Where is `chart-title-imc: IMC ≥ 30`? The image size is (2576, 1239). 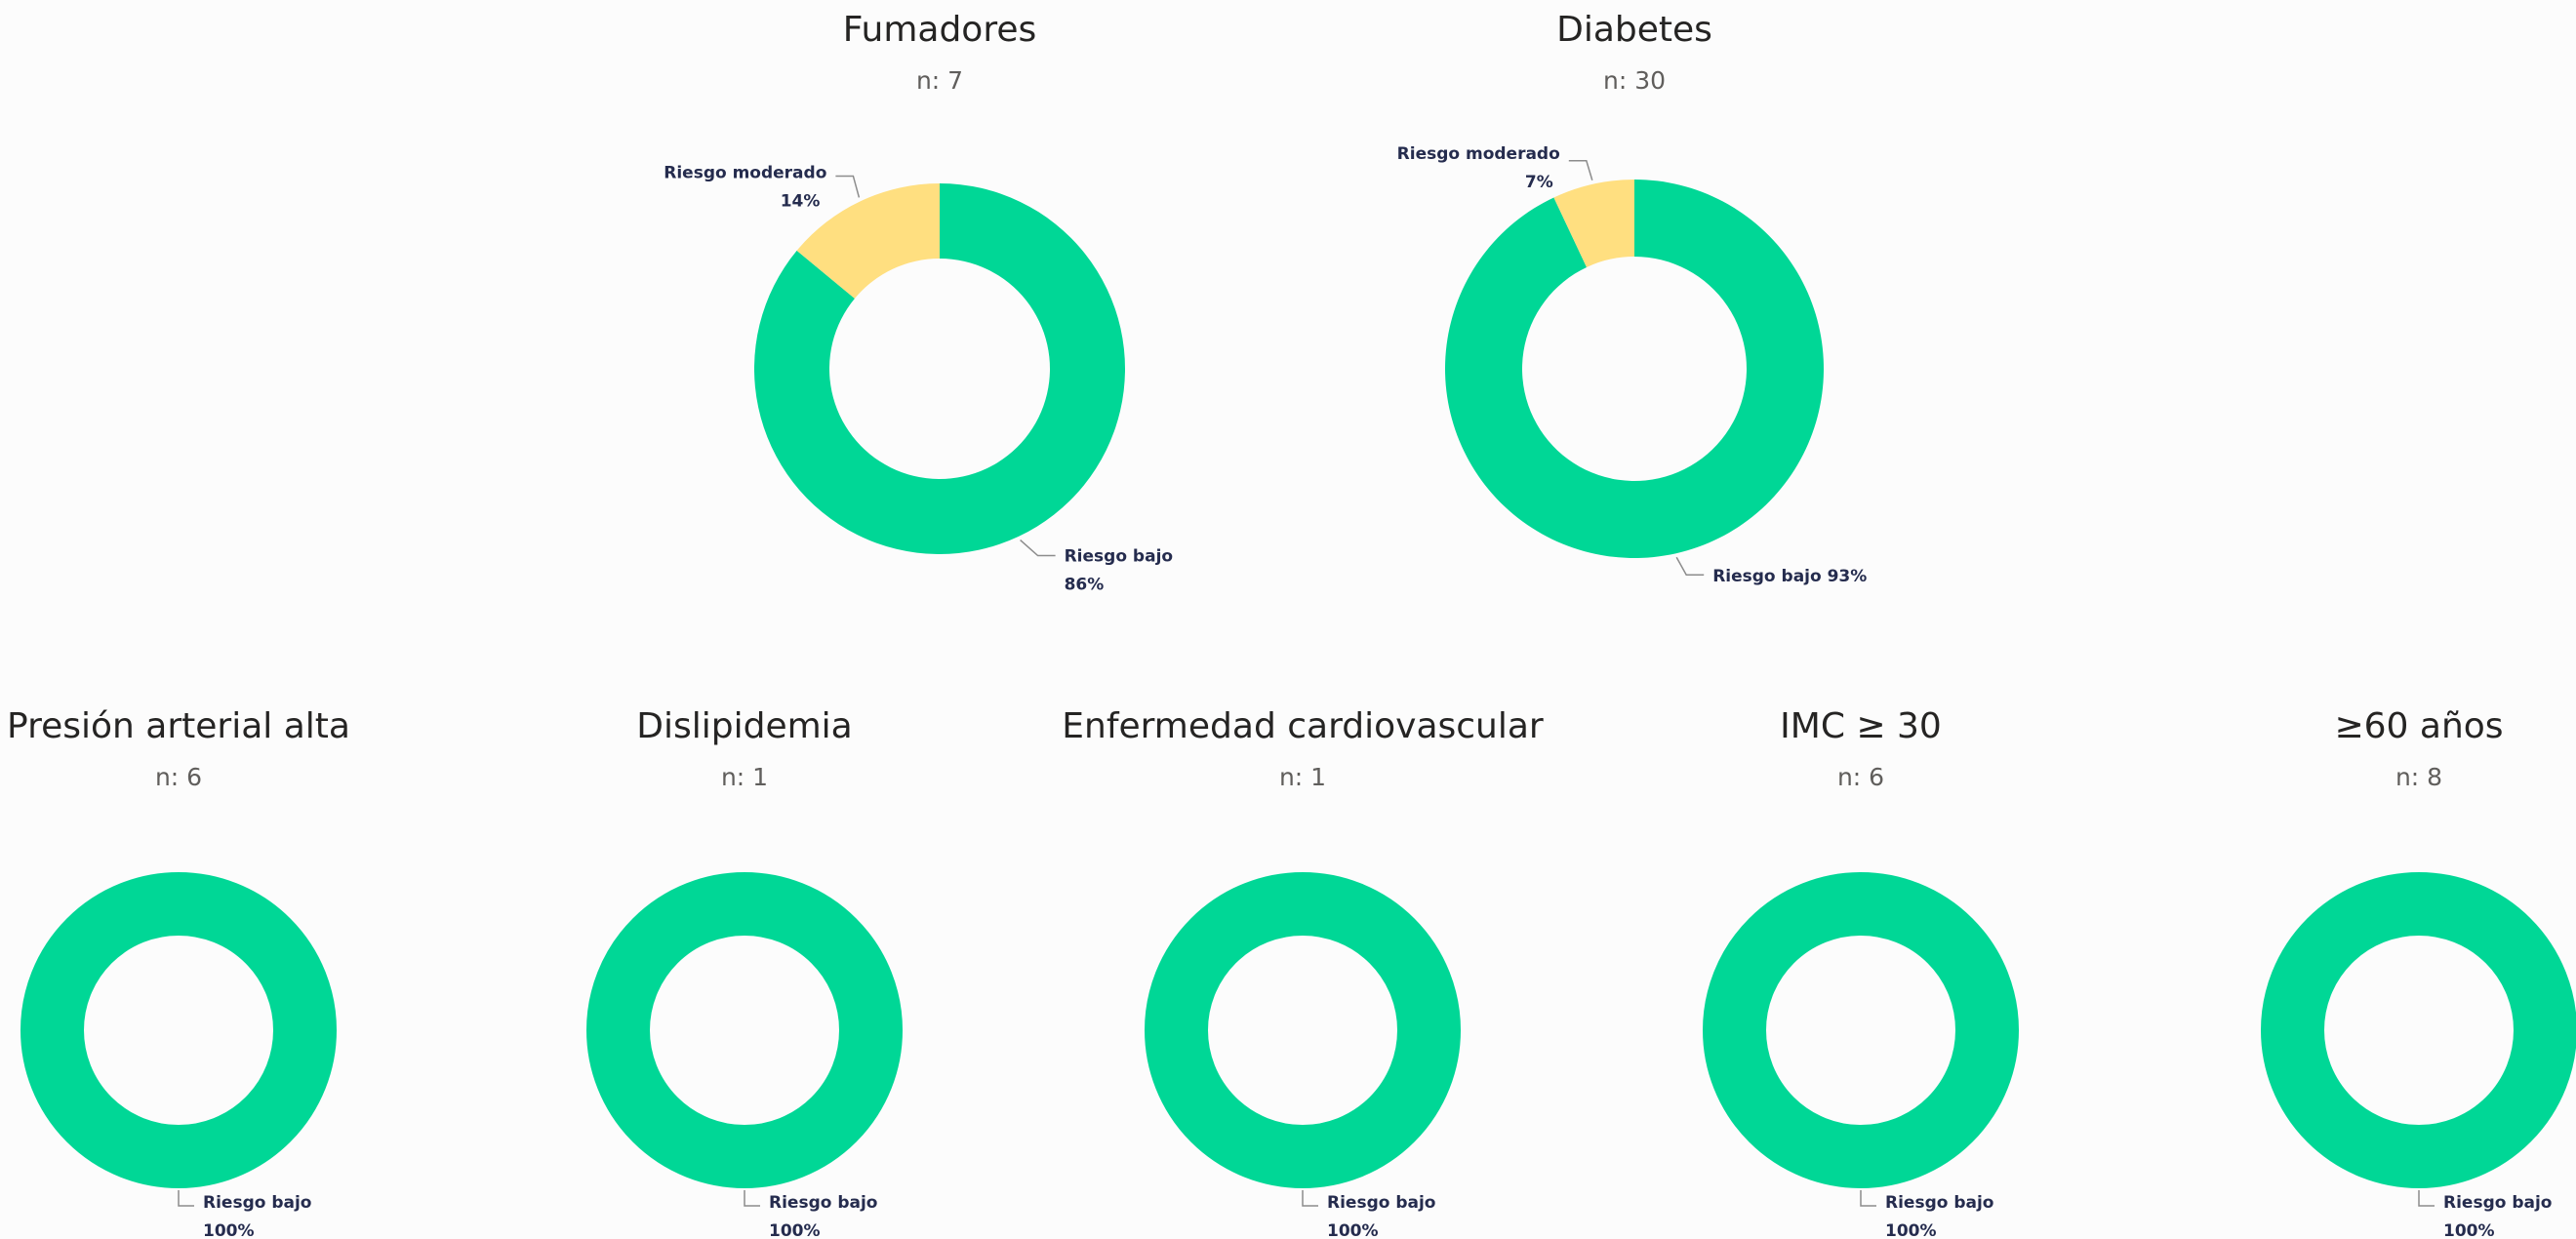 chart-title-imc: IMC ≥ 30 is located at coordinates (1861, 726).